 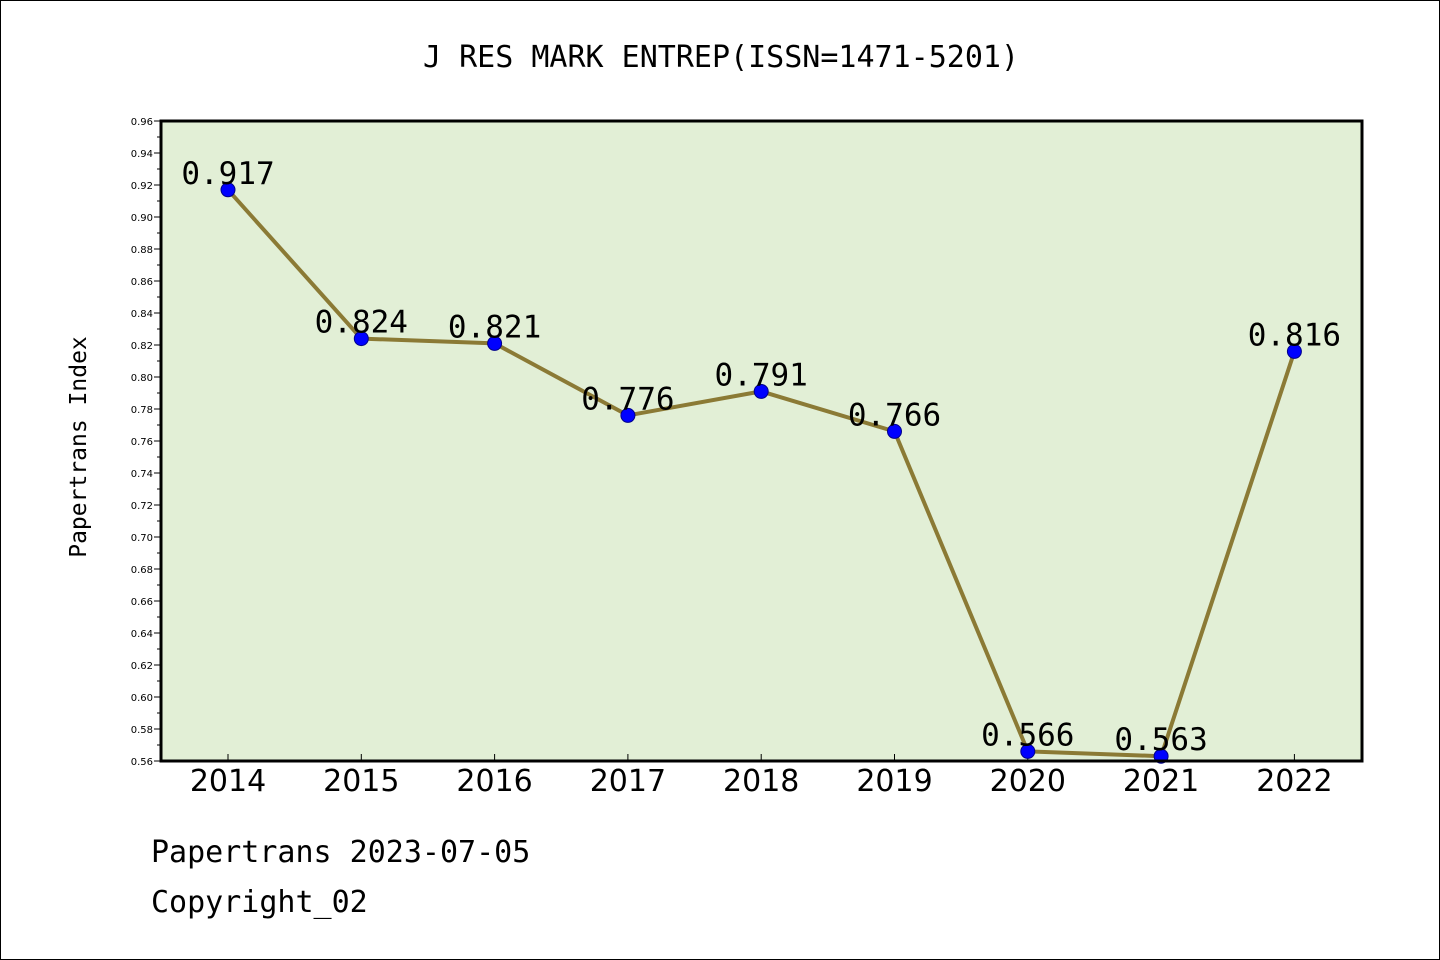 I want to click on x-tick-label: 2017, so click(x=628, y=781).